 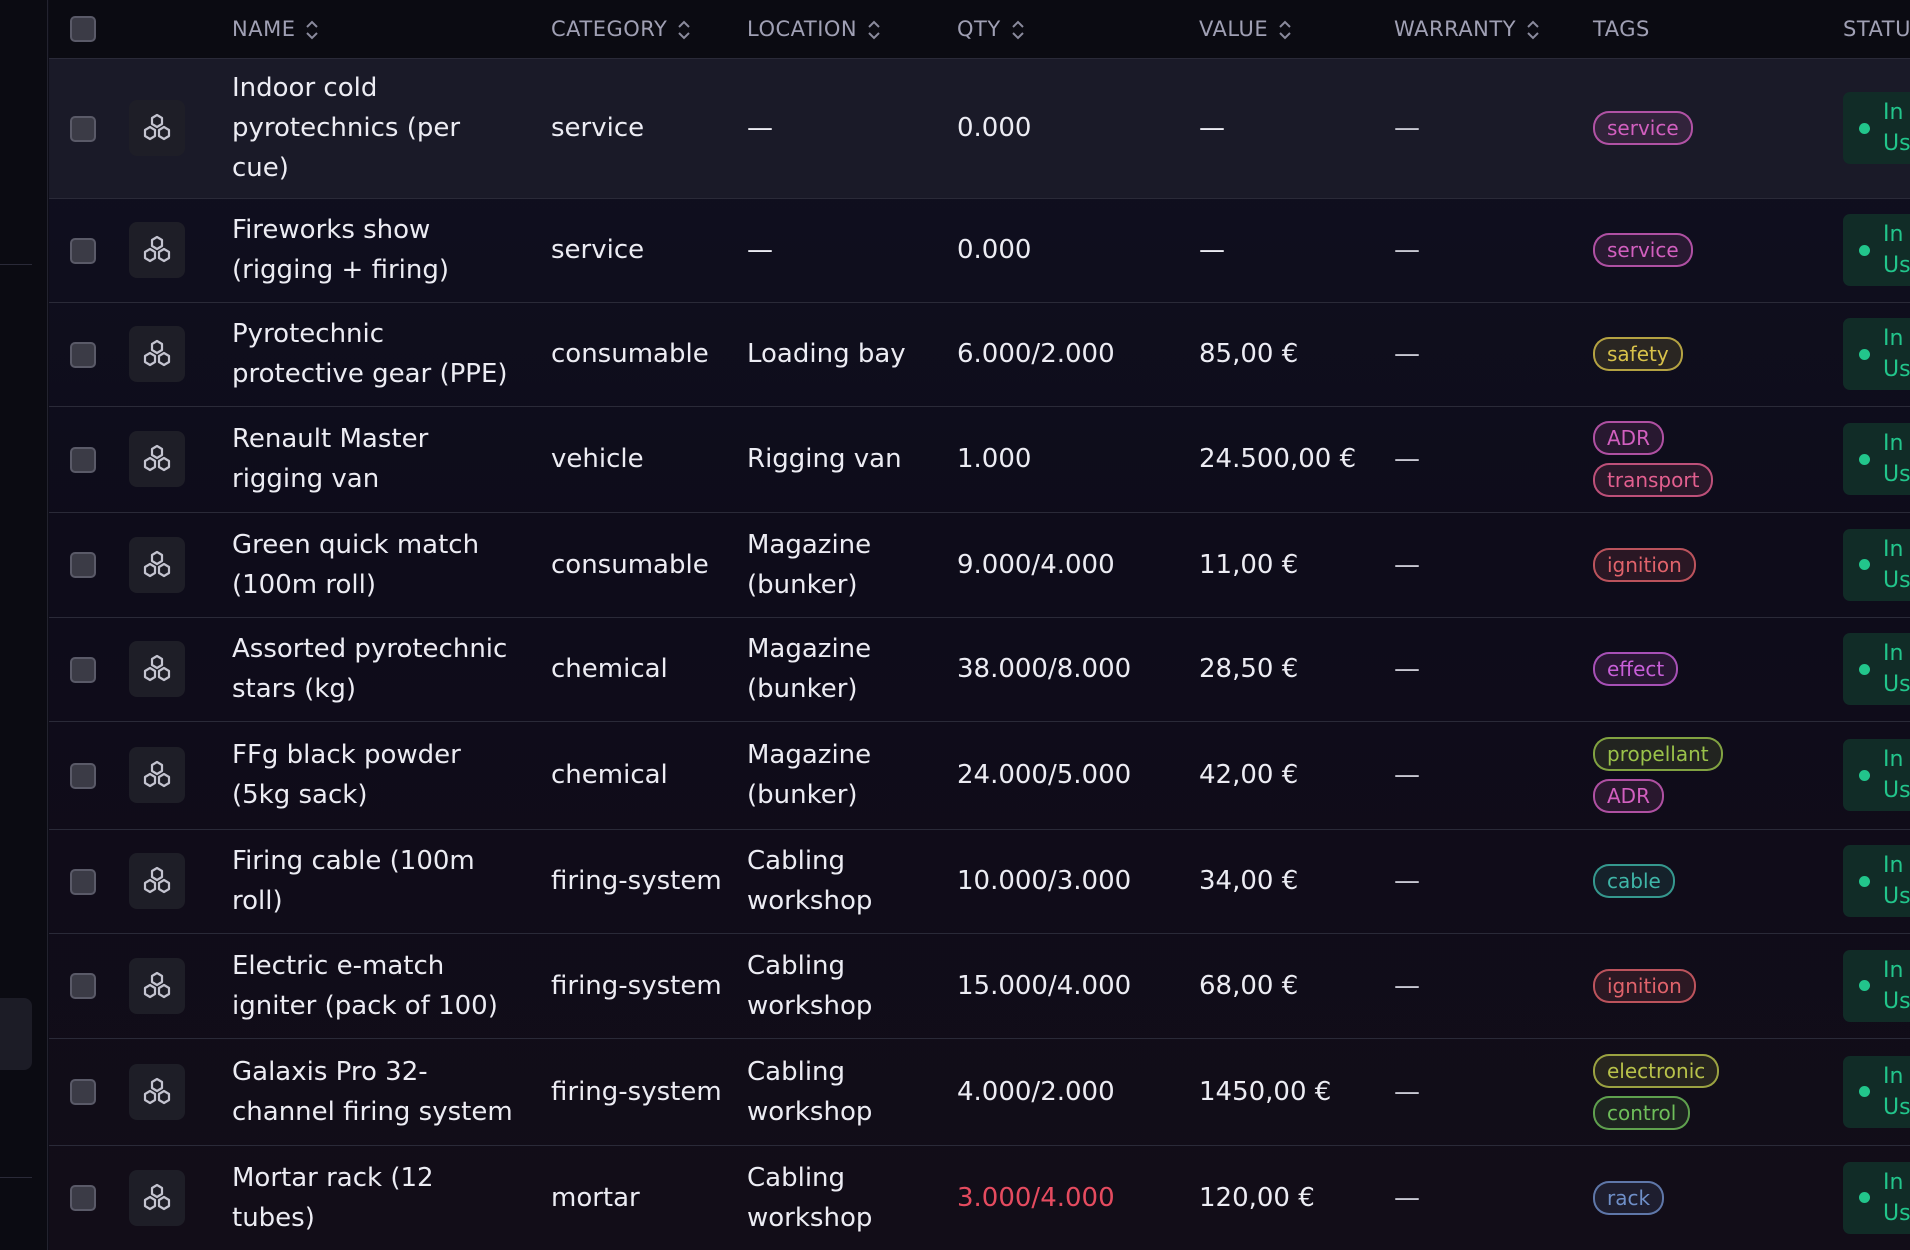 What do you see at coordinates (346, 775) in the screenshot?
I see `item-name: FFg black powder (5kg sack)` at bounding box center [346, 775].